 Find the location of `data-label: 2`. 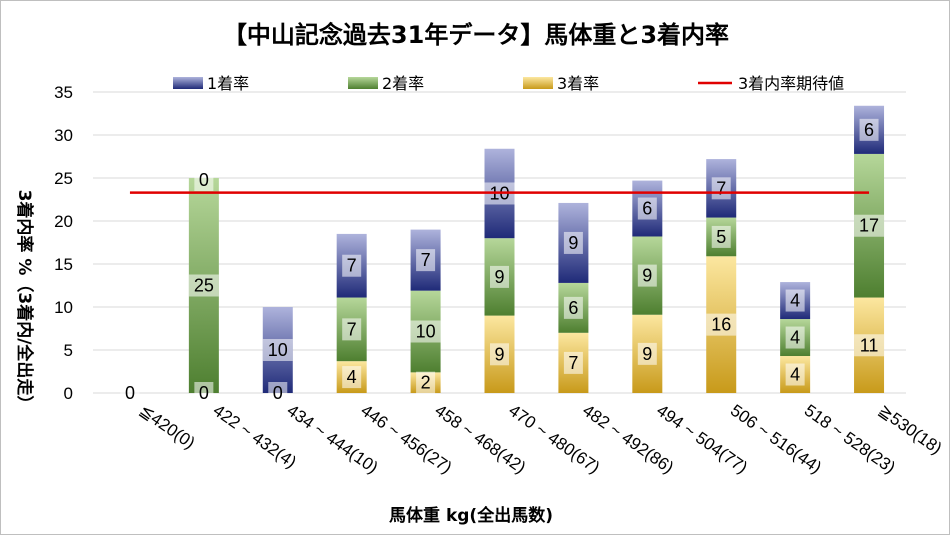

data-label: 2 is located at coordinates (426, 383).